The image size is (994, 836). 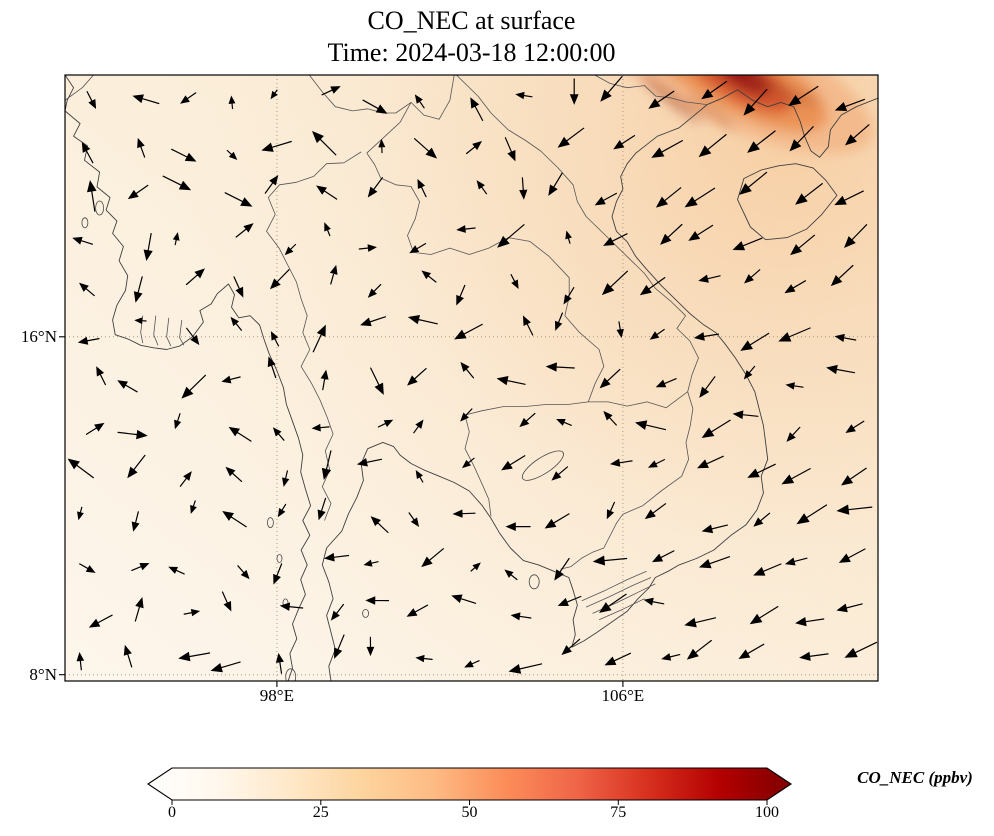 What do you see at coordinates (172, 812) in the screenshot?
I see `colorbar-tick-0: 0` at bounding box center [172, 812].